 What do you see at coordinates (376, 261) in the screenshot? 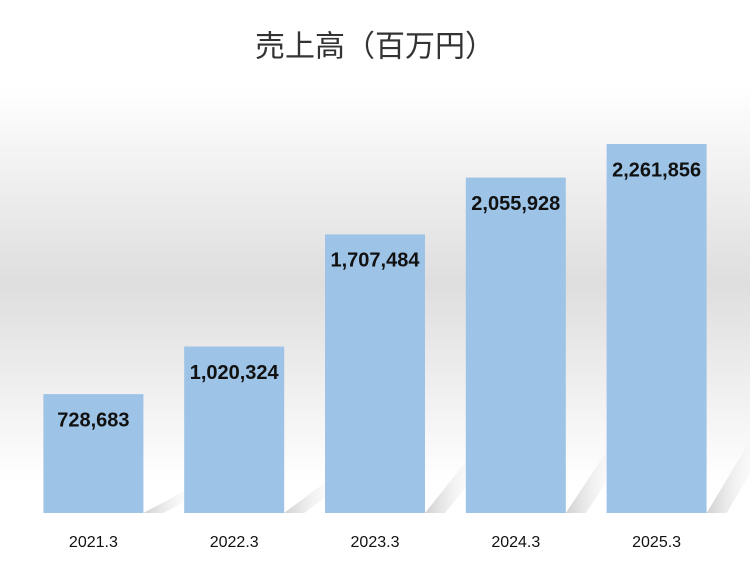
I see `data-label: 1,707,484` at bounding box center [376, 261].